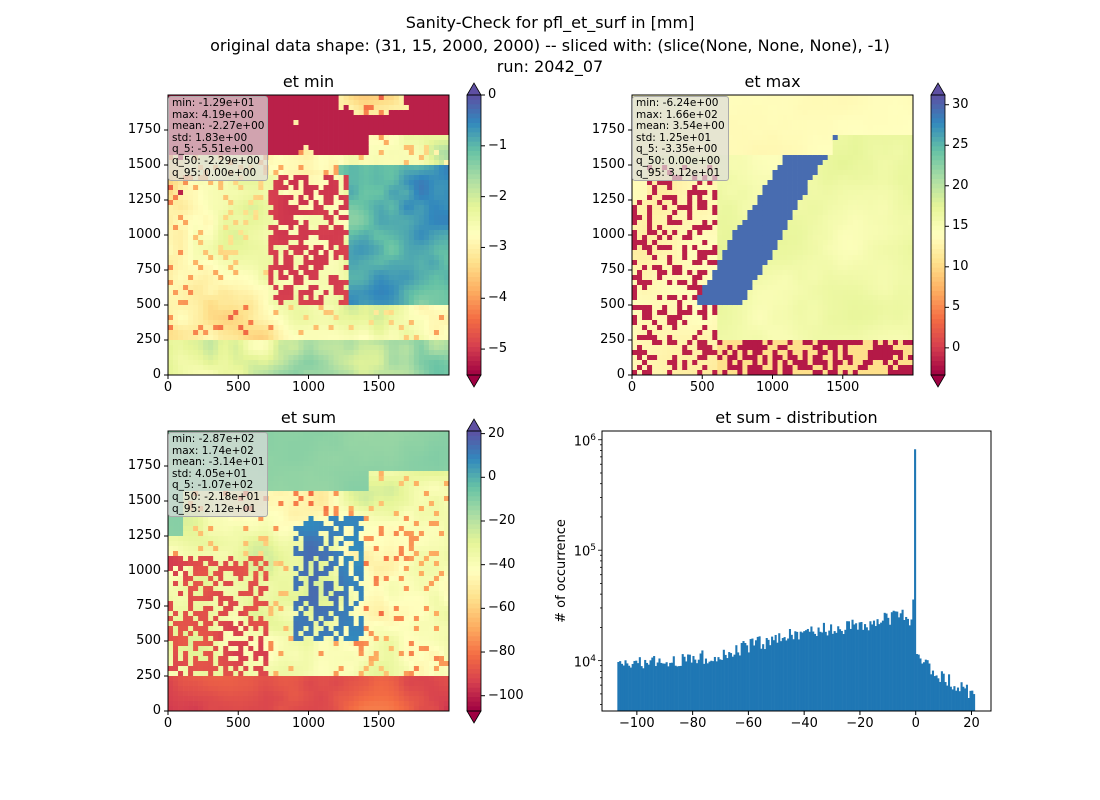 The width and height of the screenshot is (1100, 800). What do you see at coordinates (474, 326) in the screenshot?
I see `colorbar-segment` at bounding box center [474, 326].